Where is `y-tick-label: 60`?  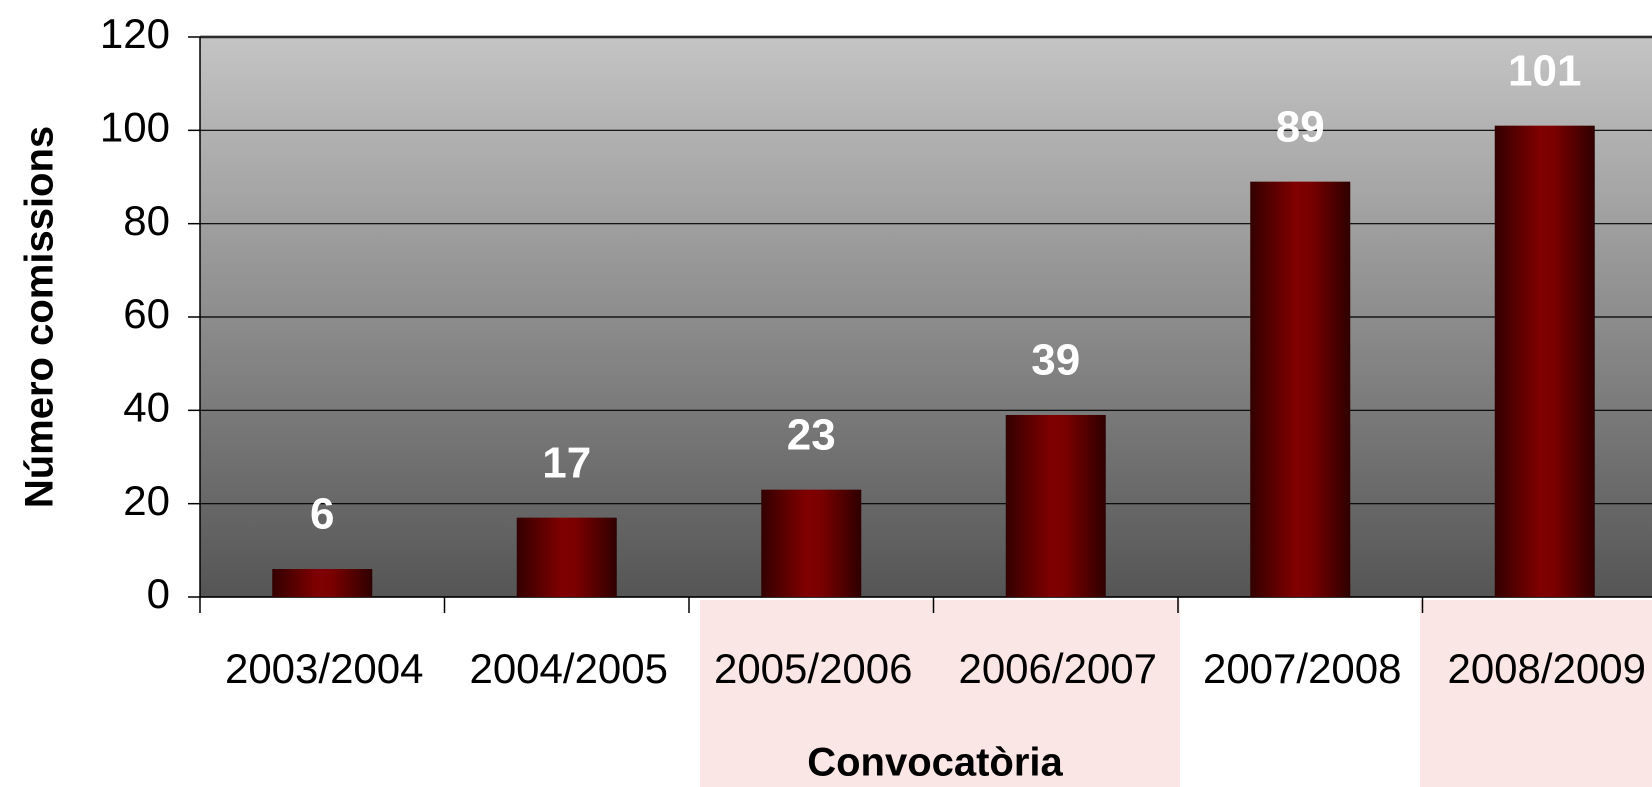
y-tick-label: 60 is located at coordinates (146, 313).